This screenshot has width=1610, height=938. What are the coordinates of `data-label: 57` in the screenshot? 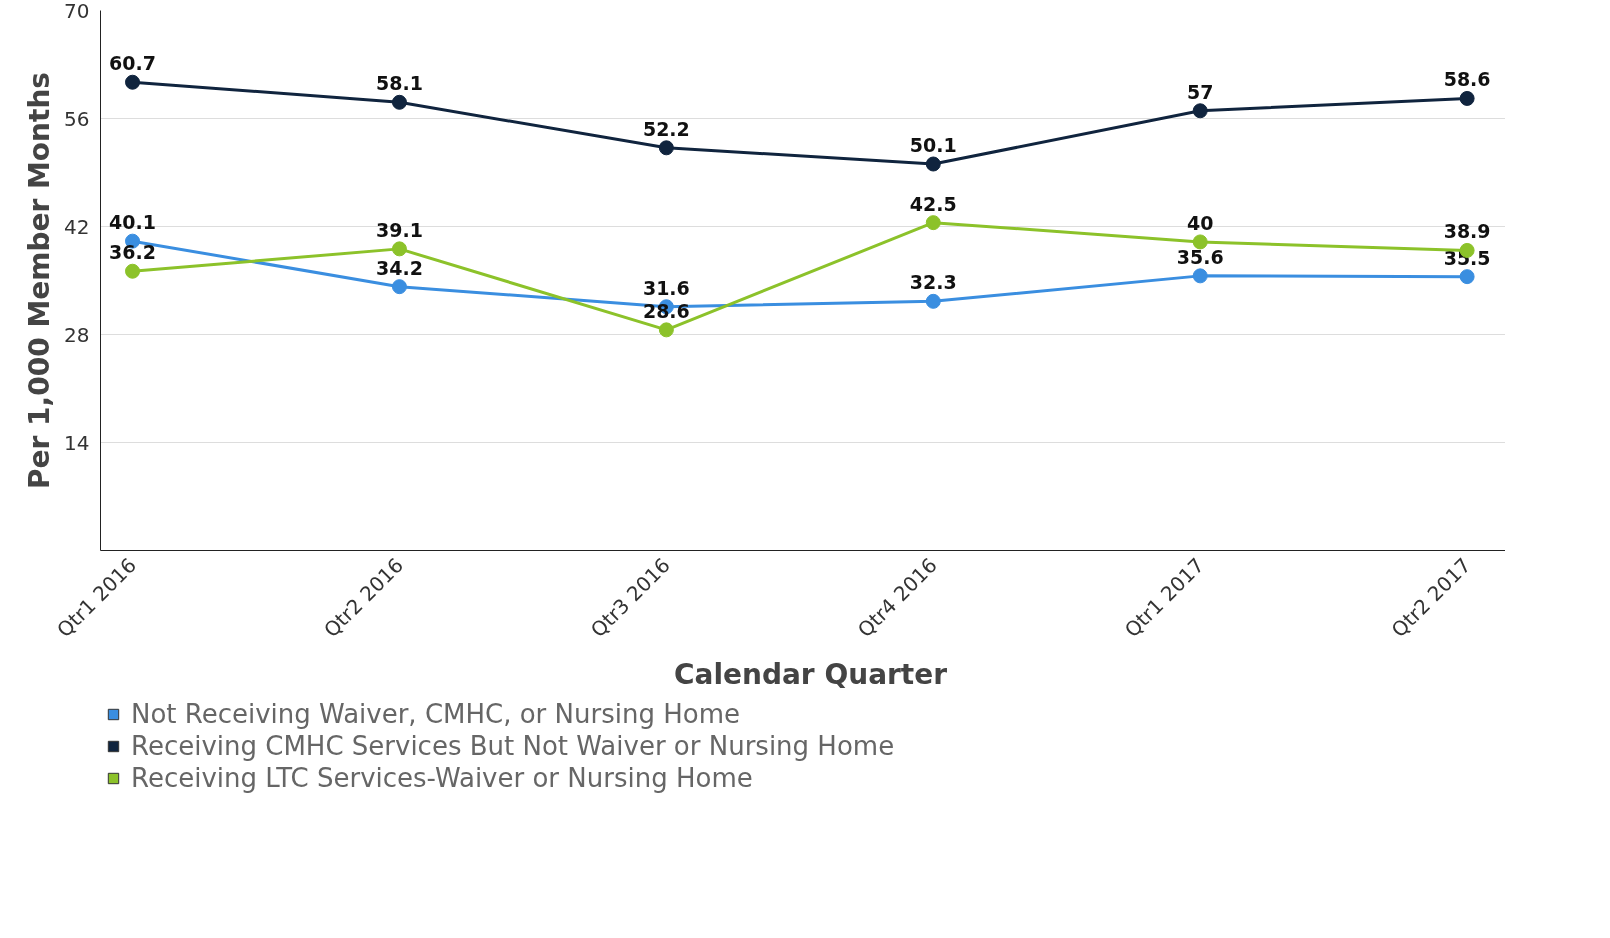 It's located at (1200, 91).